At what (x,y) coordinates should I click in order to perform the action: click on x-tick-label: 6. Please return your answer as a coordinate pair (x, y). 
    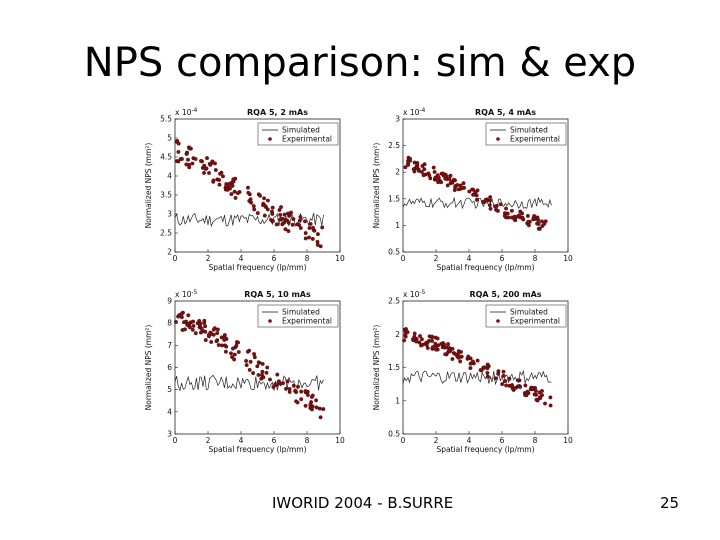
    Looking at the image, I should click on (502, 440).